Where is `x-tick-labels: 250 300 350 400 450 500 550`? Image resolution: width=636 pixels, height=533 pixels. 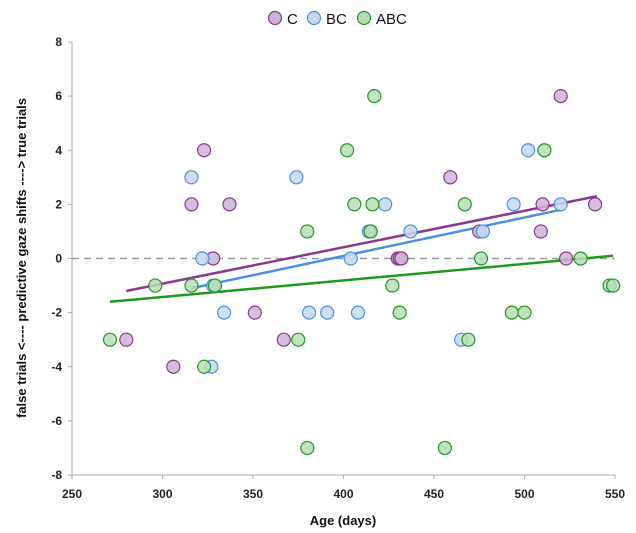
x-tick-labels: 250 300 350 400 450 500 550 is located at coordinates (343, 488).